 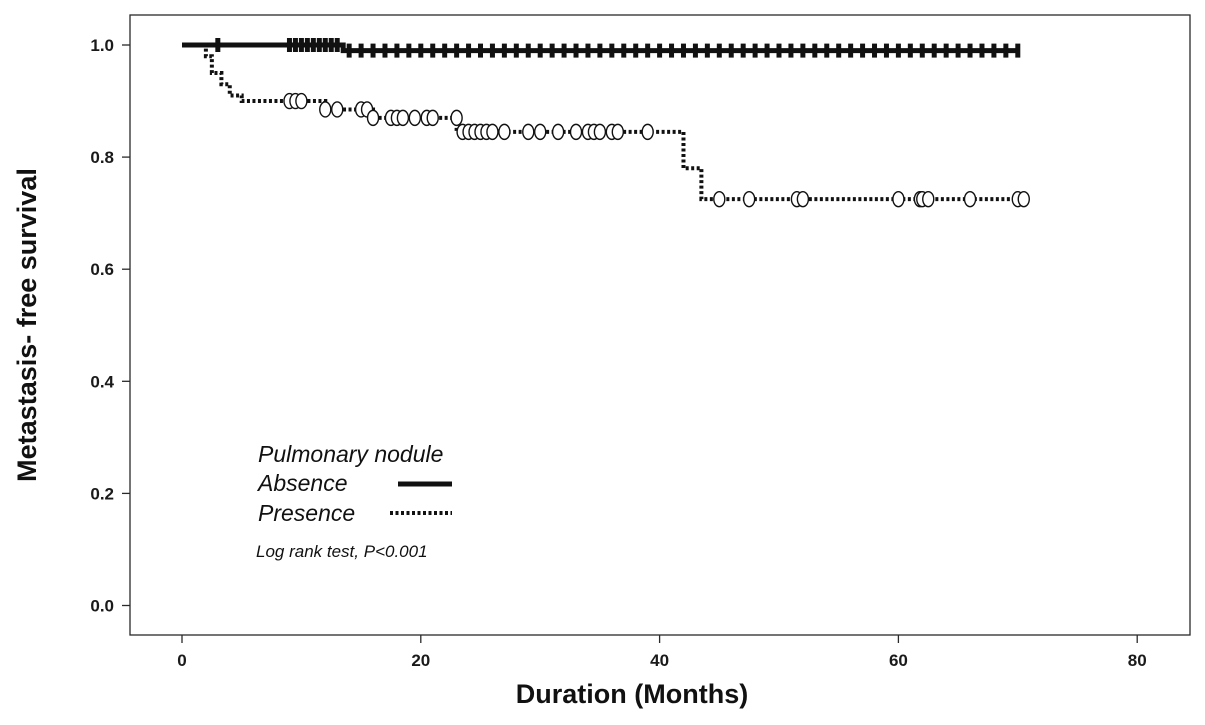 I want to click on legend-label-presence: Presence, so click(x=306, y=513).